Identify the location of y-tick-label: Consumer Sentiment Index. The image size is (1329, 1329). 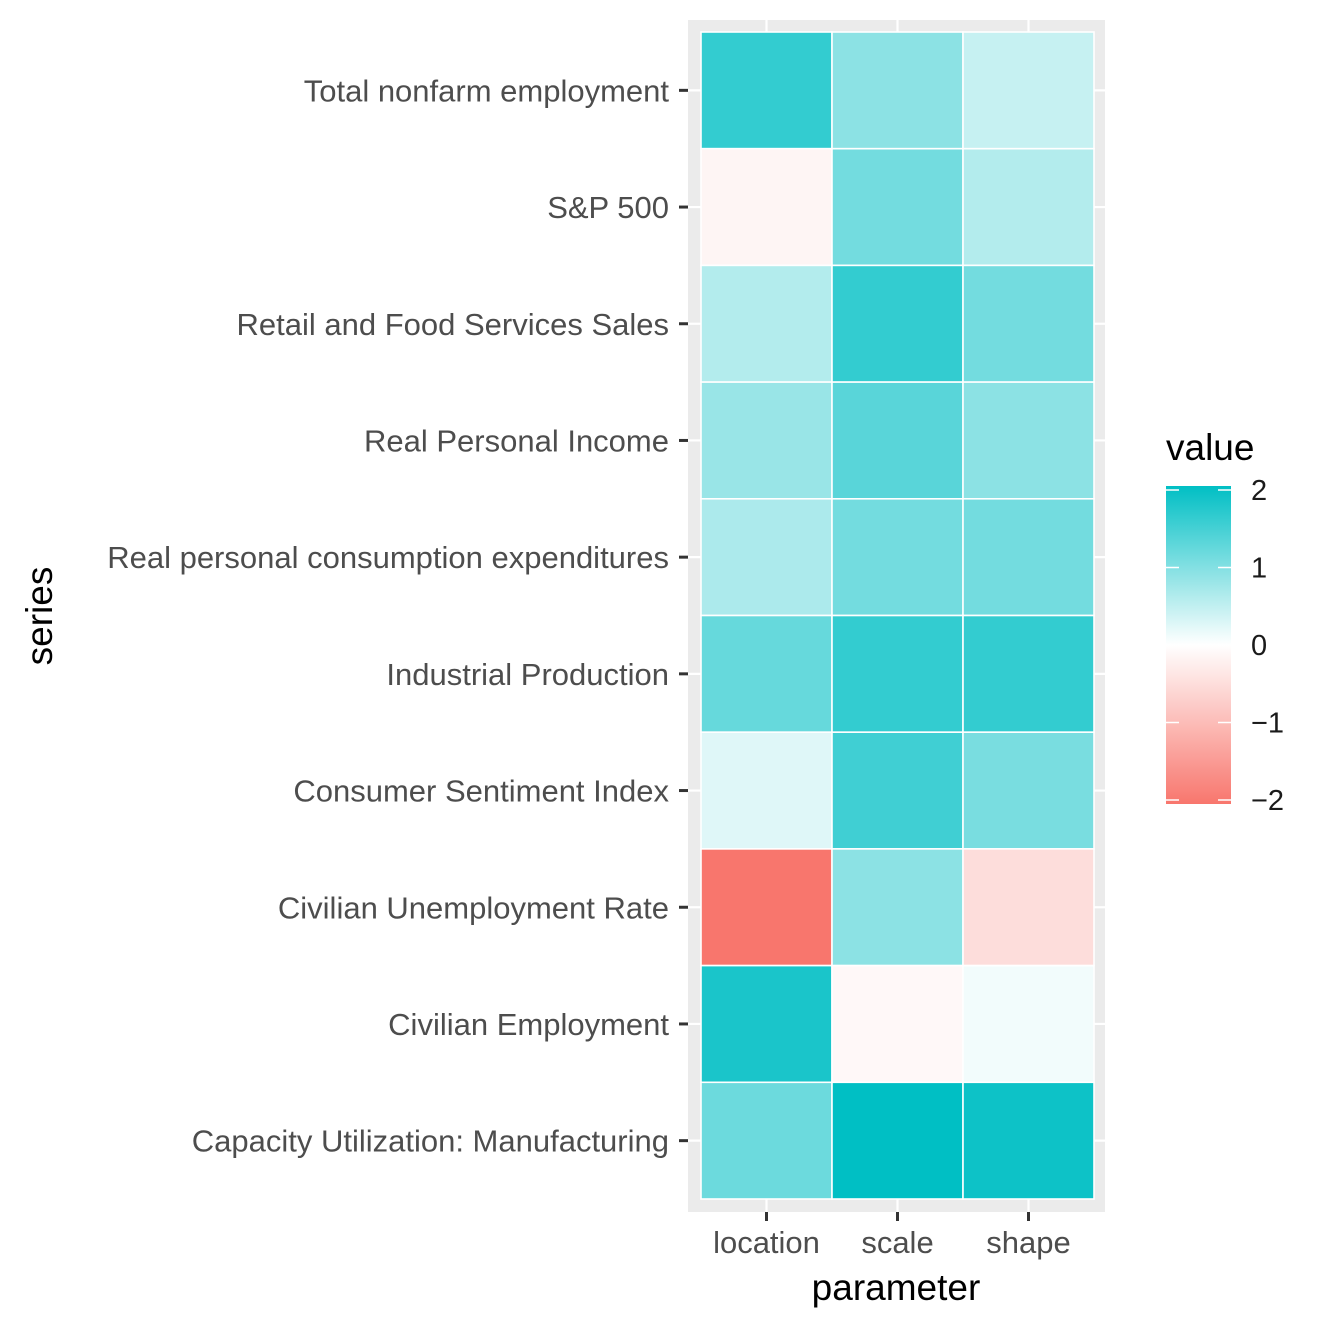
(481, 791).